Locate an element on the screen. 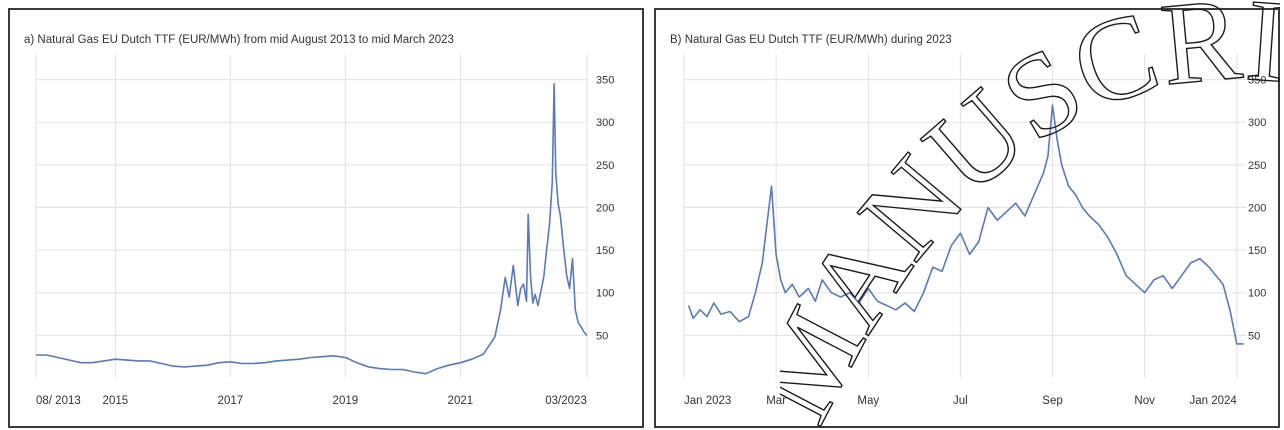  y-tick-label-1: 150 is located at coordinates (1257, 251).